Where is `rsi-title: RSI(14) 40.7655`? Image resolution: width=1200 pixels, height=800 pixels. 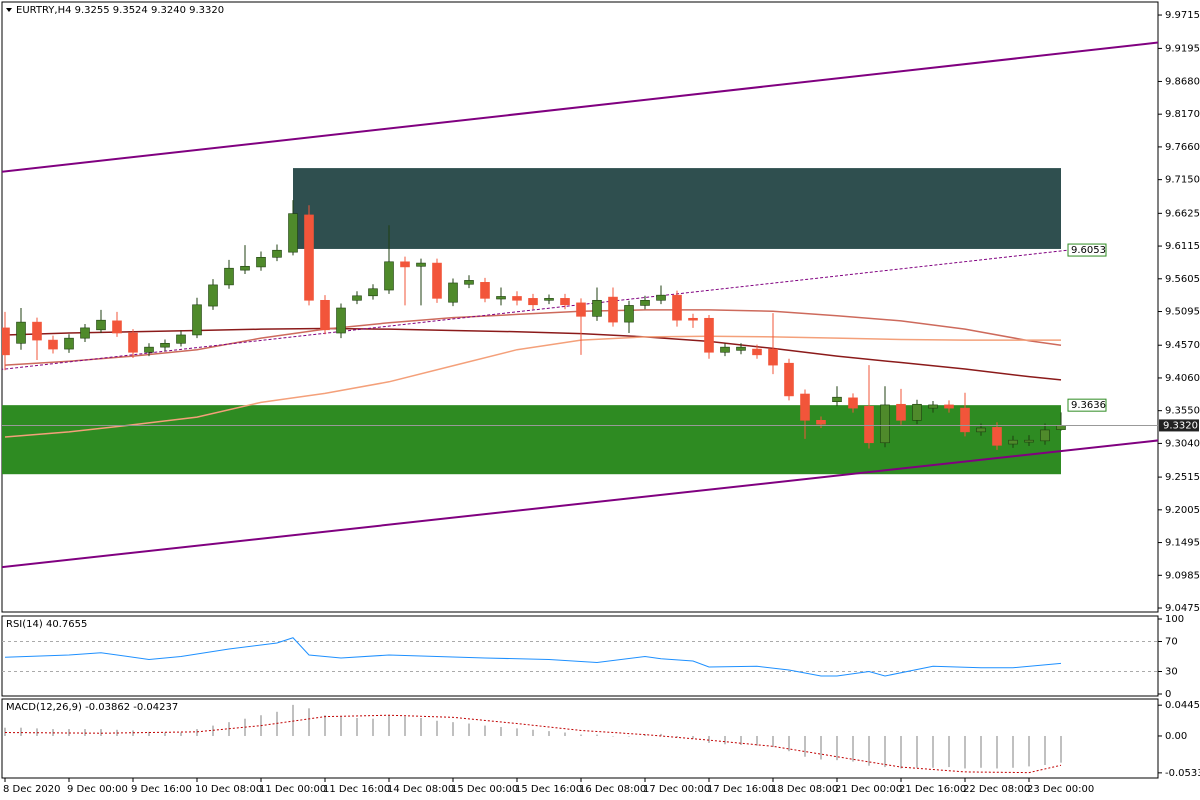 rsi-title: RSI(14) 40.7655 is located at coordinates (46, 624).